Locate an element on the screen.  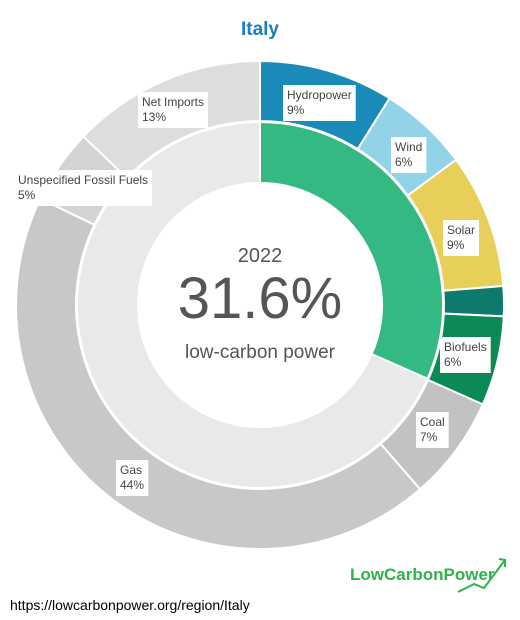
outer-segment is located at coordinates (473, 301).